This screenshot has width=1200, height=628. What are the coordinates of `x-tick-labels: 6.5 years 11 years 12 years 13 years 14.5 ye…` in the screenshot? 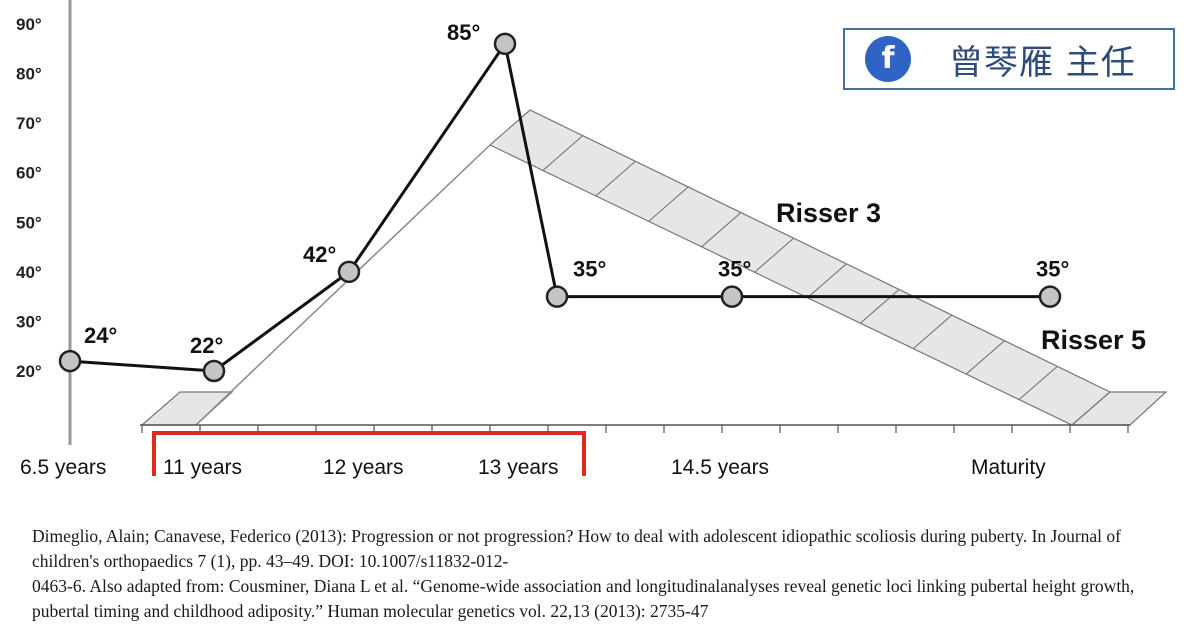 It's located at (533, 467).